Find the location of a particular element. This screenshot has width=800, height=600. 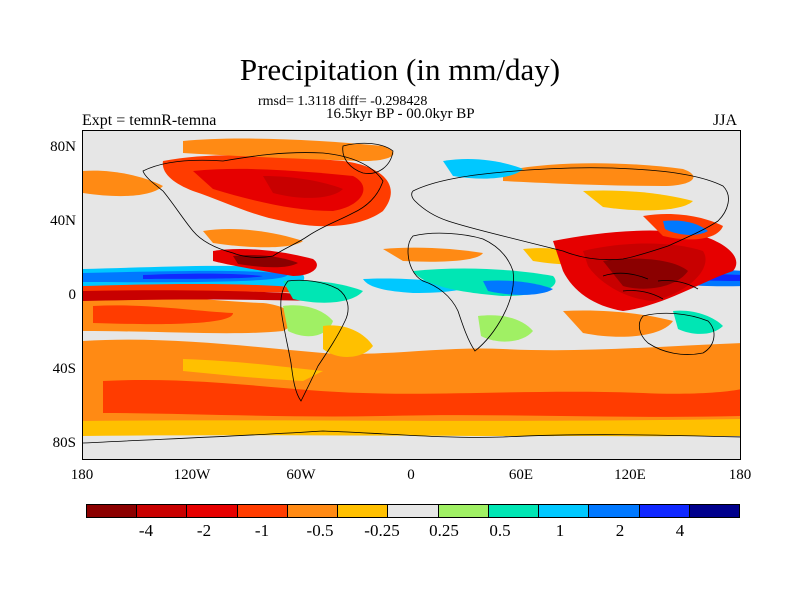

coastline-eurasia is located at coordinates (570, 214).